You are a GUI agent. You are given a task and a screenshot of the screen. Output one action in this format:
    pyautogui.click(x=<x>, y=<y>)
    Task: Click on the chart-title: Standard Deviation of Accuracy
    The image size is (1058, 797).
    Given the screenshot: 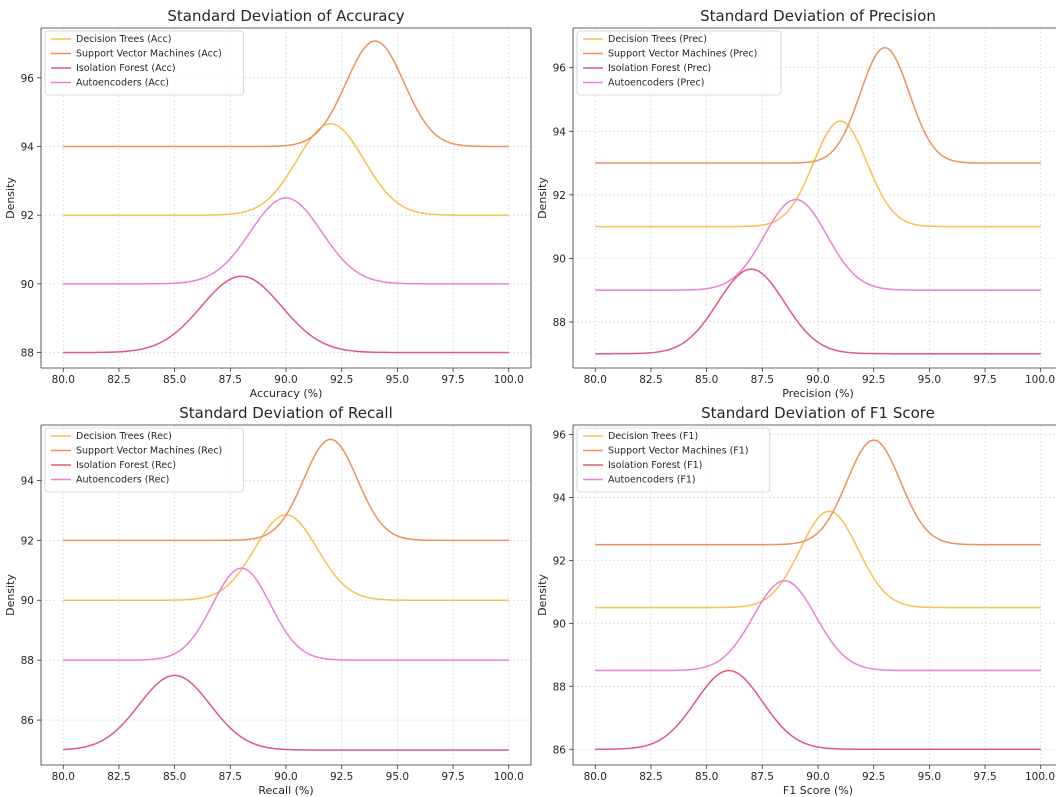 What is the action you would take?
    pyautogui.click(x=285, y=16)
    